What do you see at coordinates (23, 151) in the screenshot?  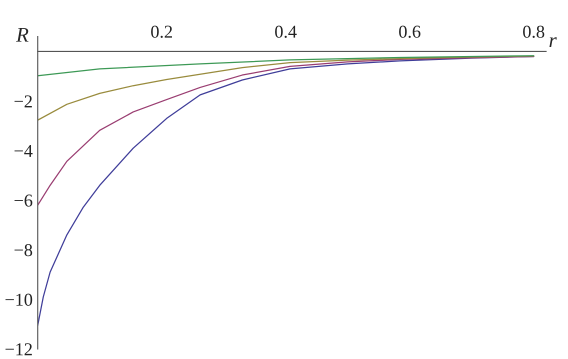 I see `y-tick-label: −4` at bounding box center [23, 151].